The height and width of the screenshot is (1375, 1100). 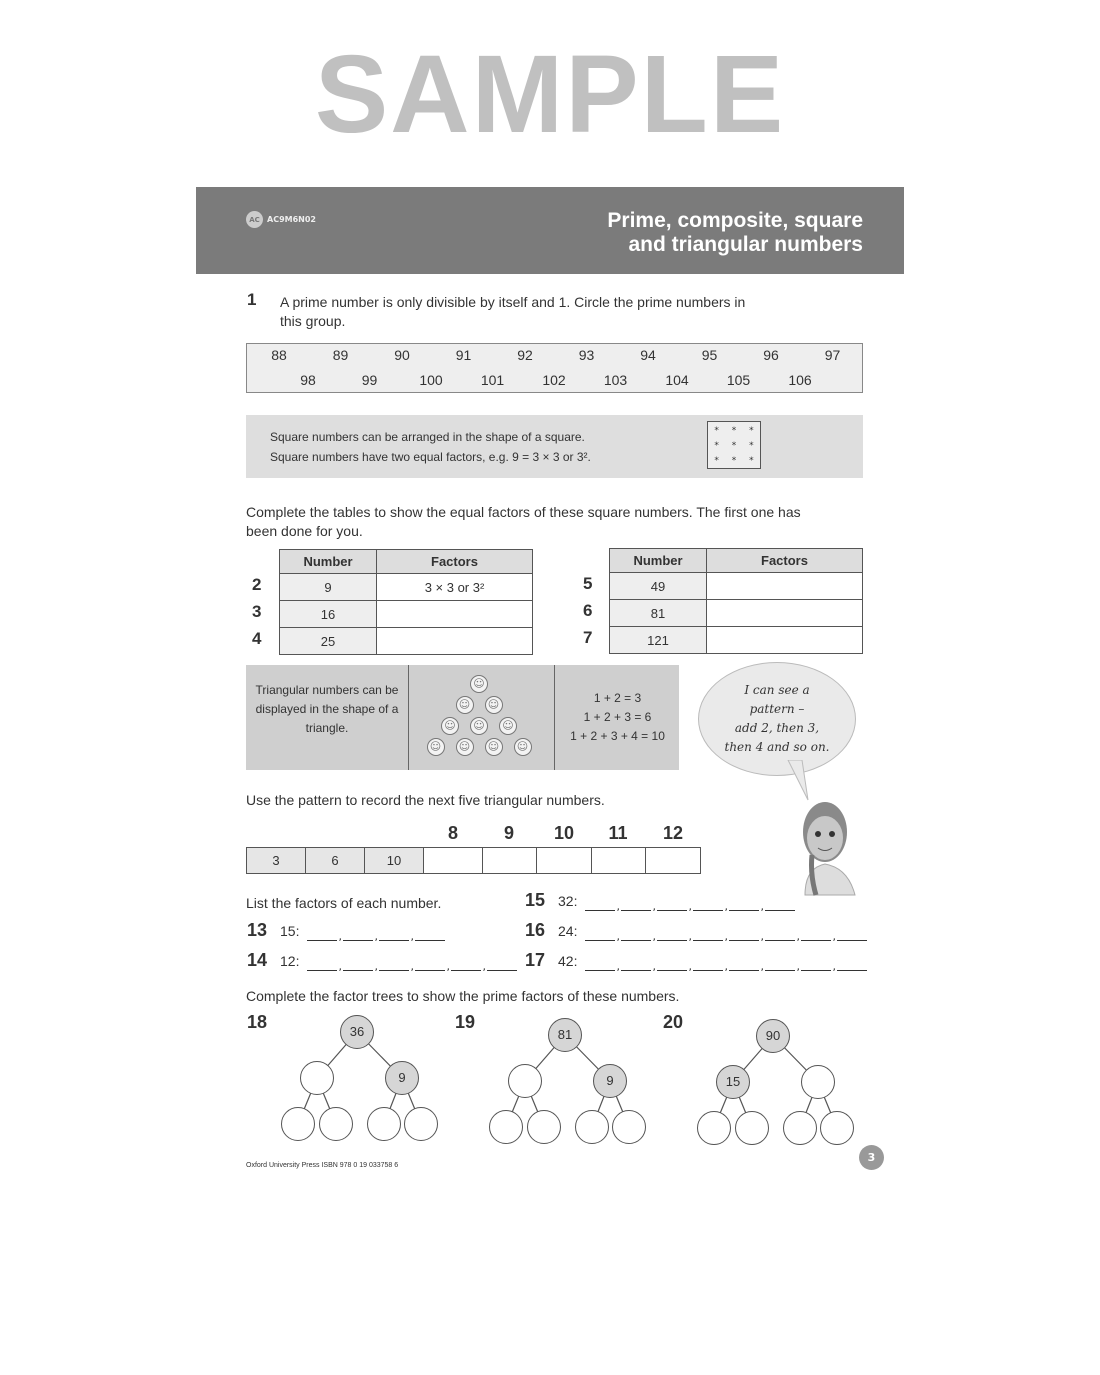 I want to click on number-option: 103, so click(x=615, y=380).